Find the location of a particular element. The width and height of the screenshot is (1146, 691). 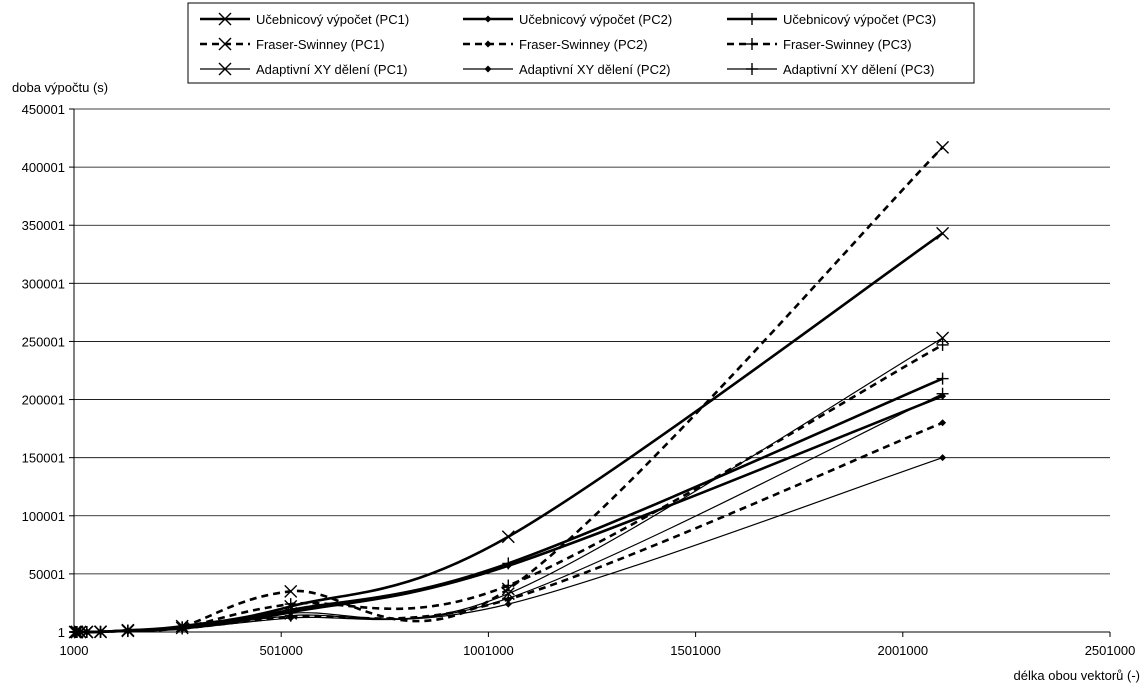

series-4-point-8-stroke-b is located at coordinates (291, 591).